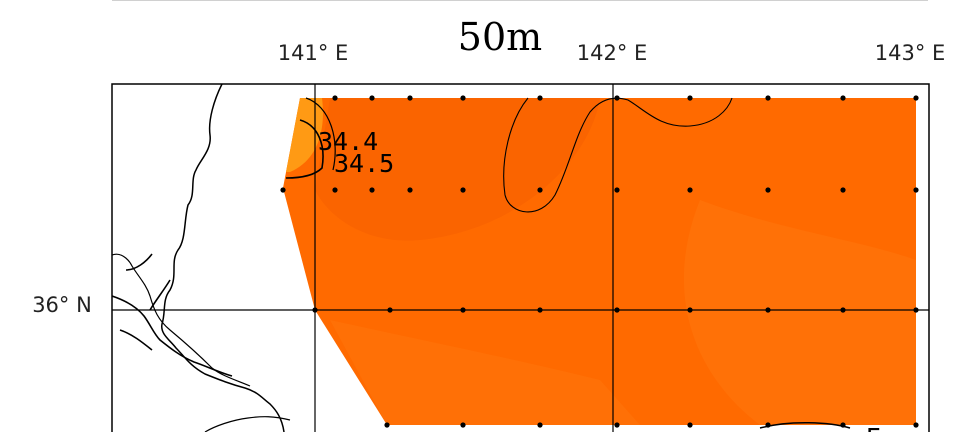  I want to click on bottom-coast, so click(247, 424).